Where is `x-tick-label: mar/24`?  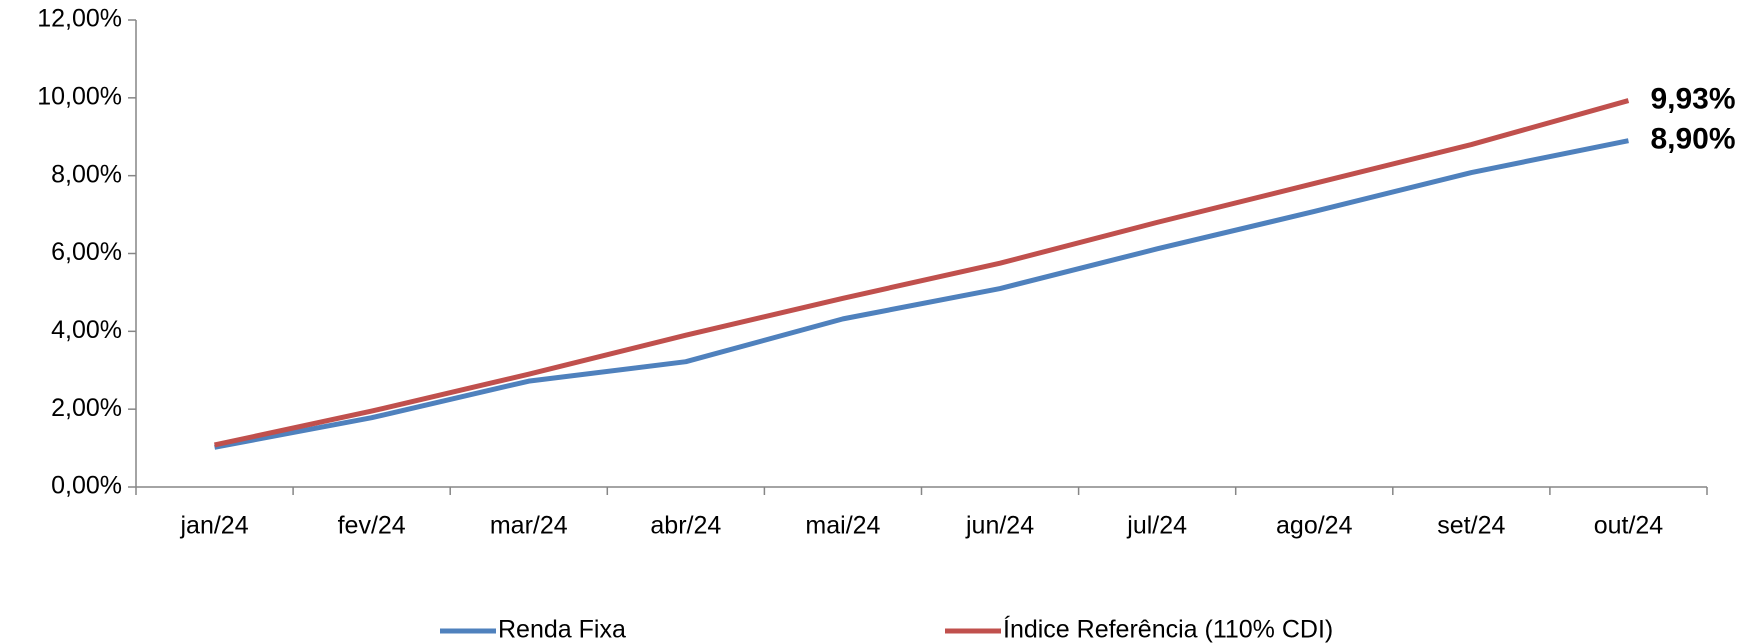 x-tick-label: mar/24 is located at coordinates (529, 526).